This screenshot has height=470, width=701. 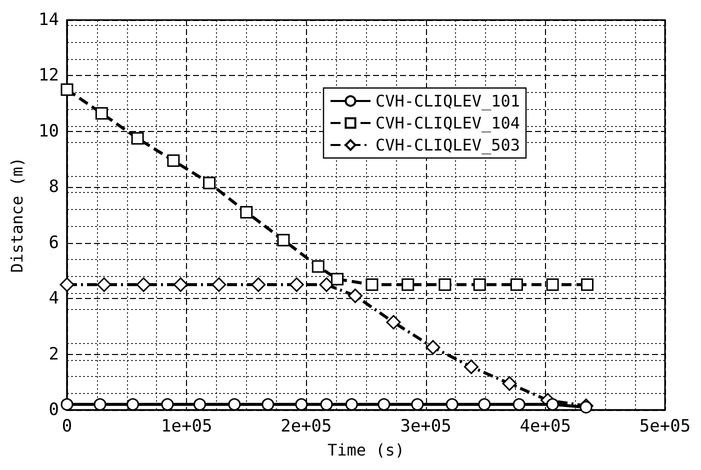 What do you see at coordinates (53, 242) in the screenshot?
I see `y-tick-label: 6` at bounding box center [53, 242].